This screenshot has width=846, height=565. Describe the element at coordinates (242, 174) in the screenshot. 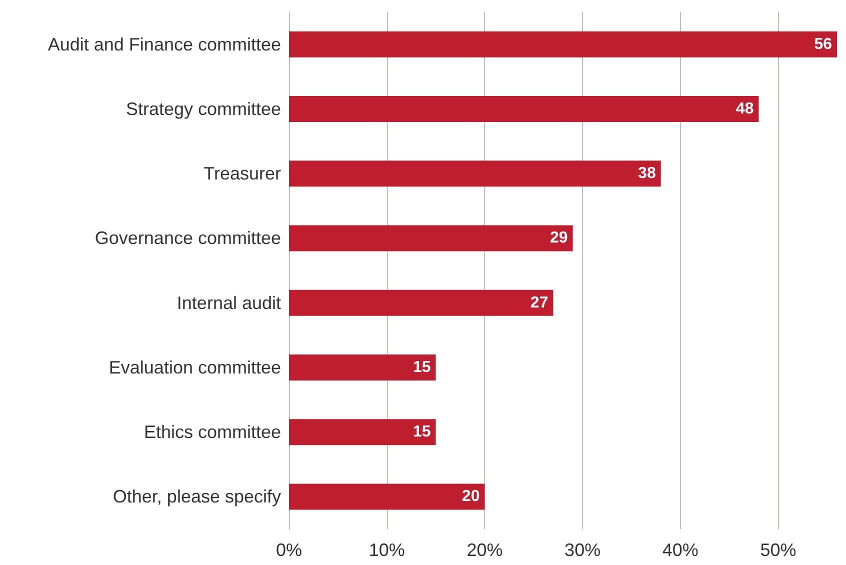

I see `y-tick-label: Treasurer` at that location.